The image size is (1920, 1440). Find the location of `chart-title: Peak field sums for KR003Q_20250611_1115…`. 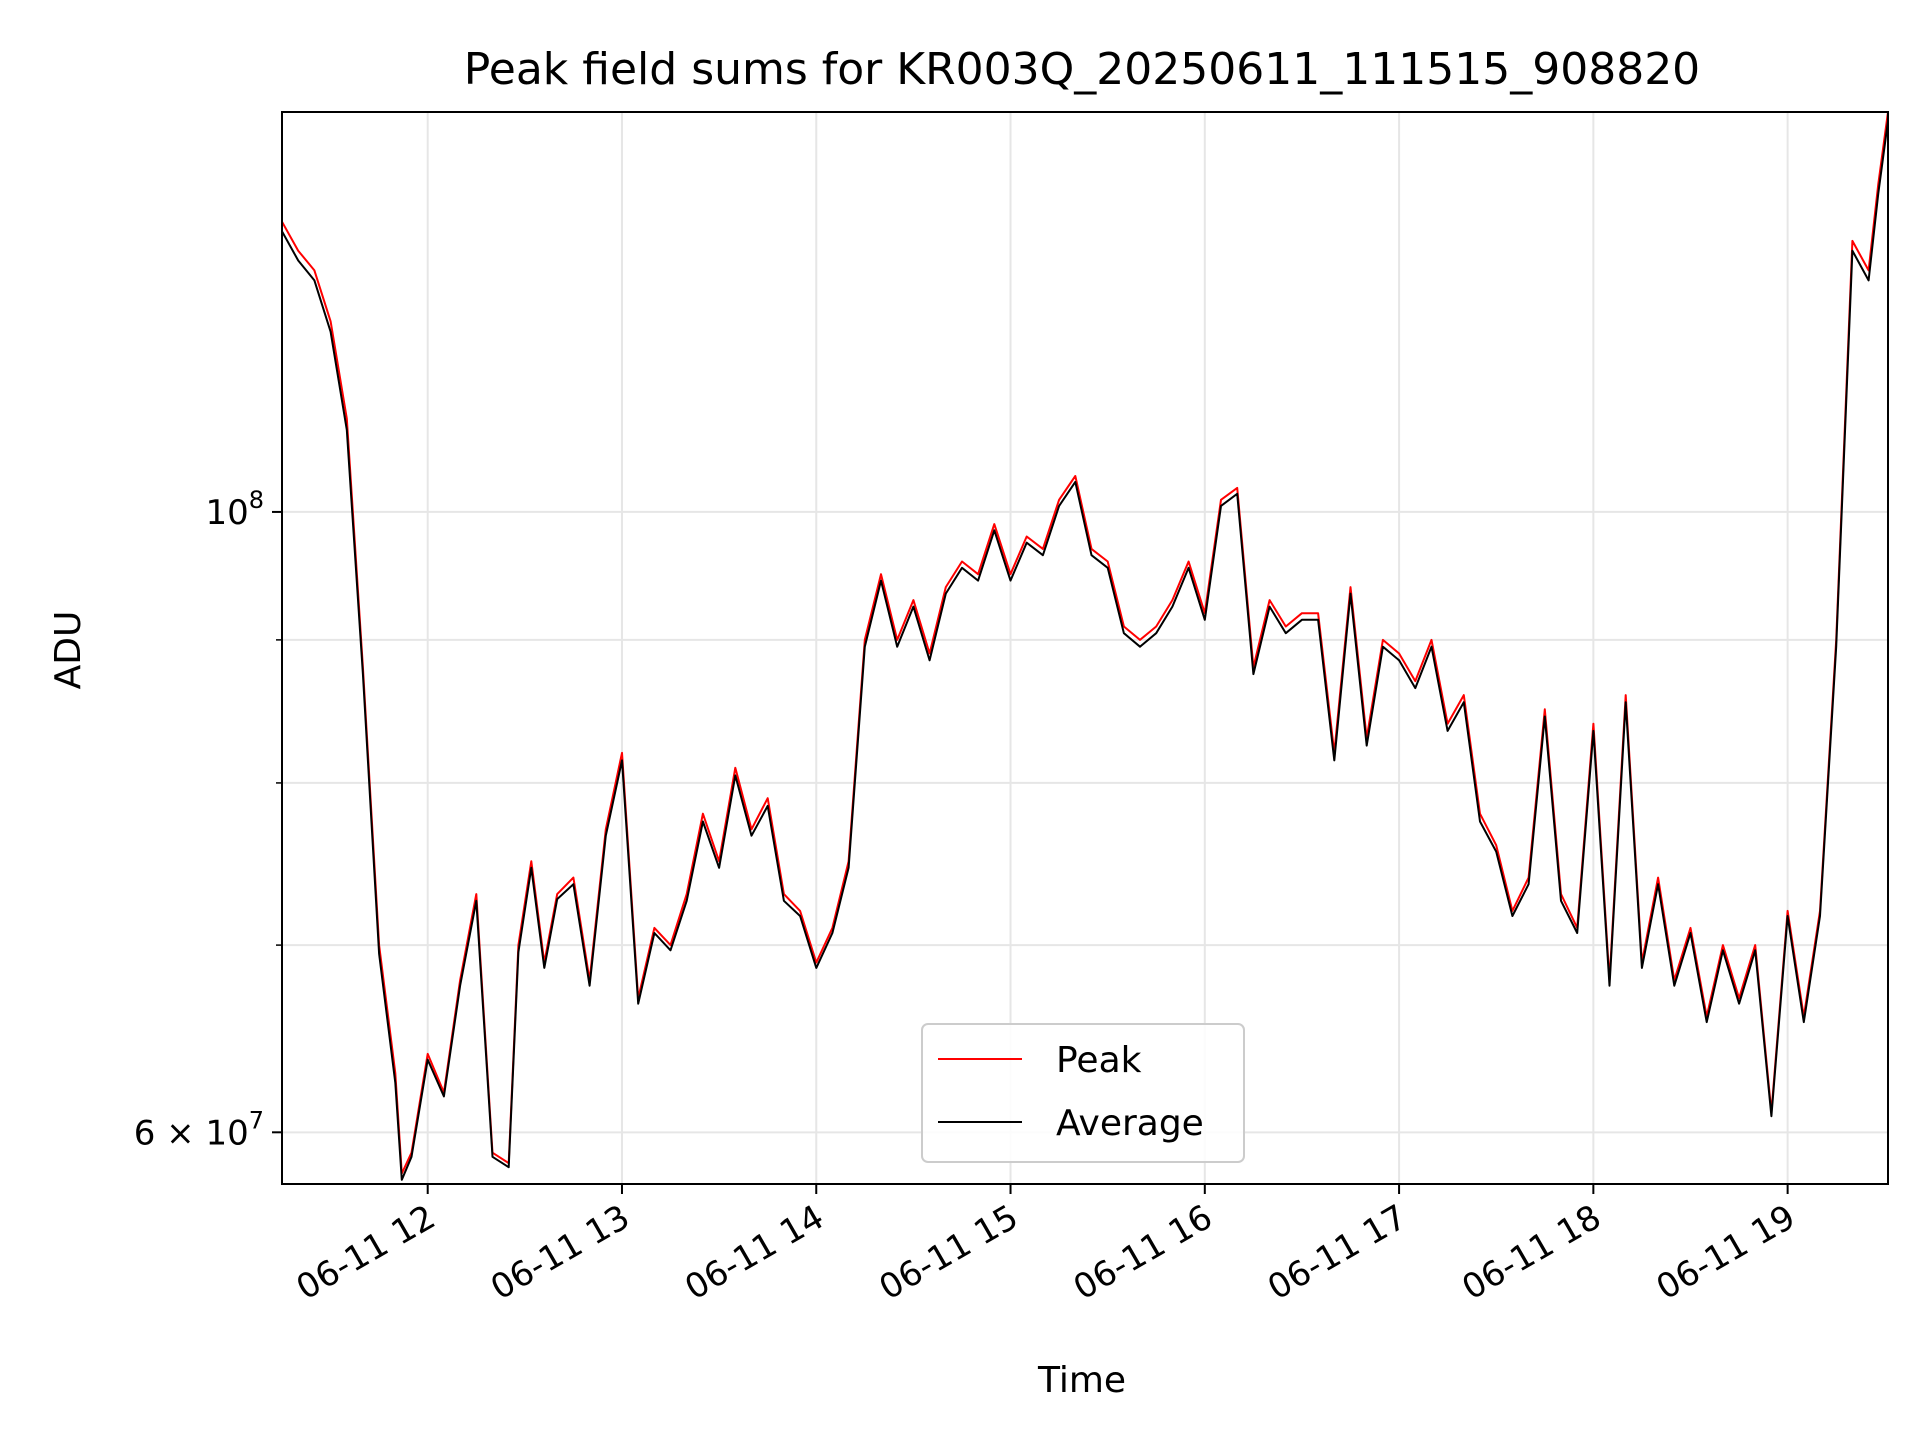

chart-title: Peak field sums for KR003Q_20250611_1115… is located at coordinates (1082, 69).